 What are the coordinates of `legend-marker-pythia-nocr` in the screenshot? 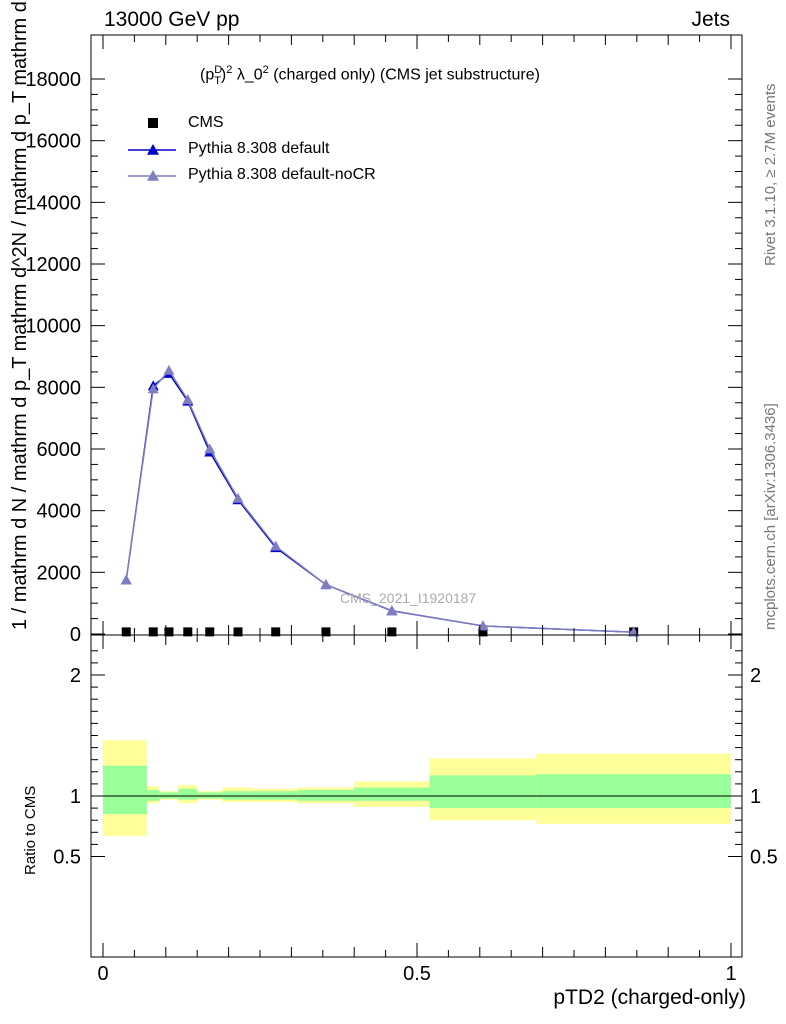 It's located at (153, 175).